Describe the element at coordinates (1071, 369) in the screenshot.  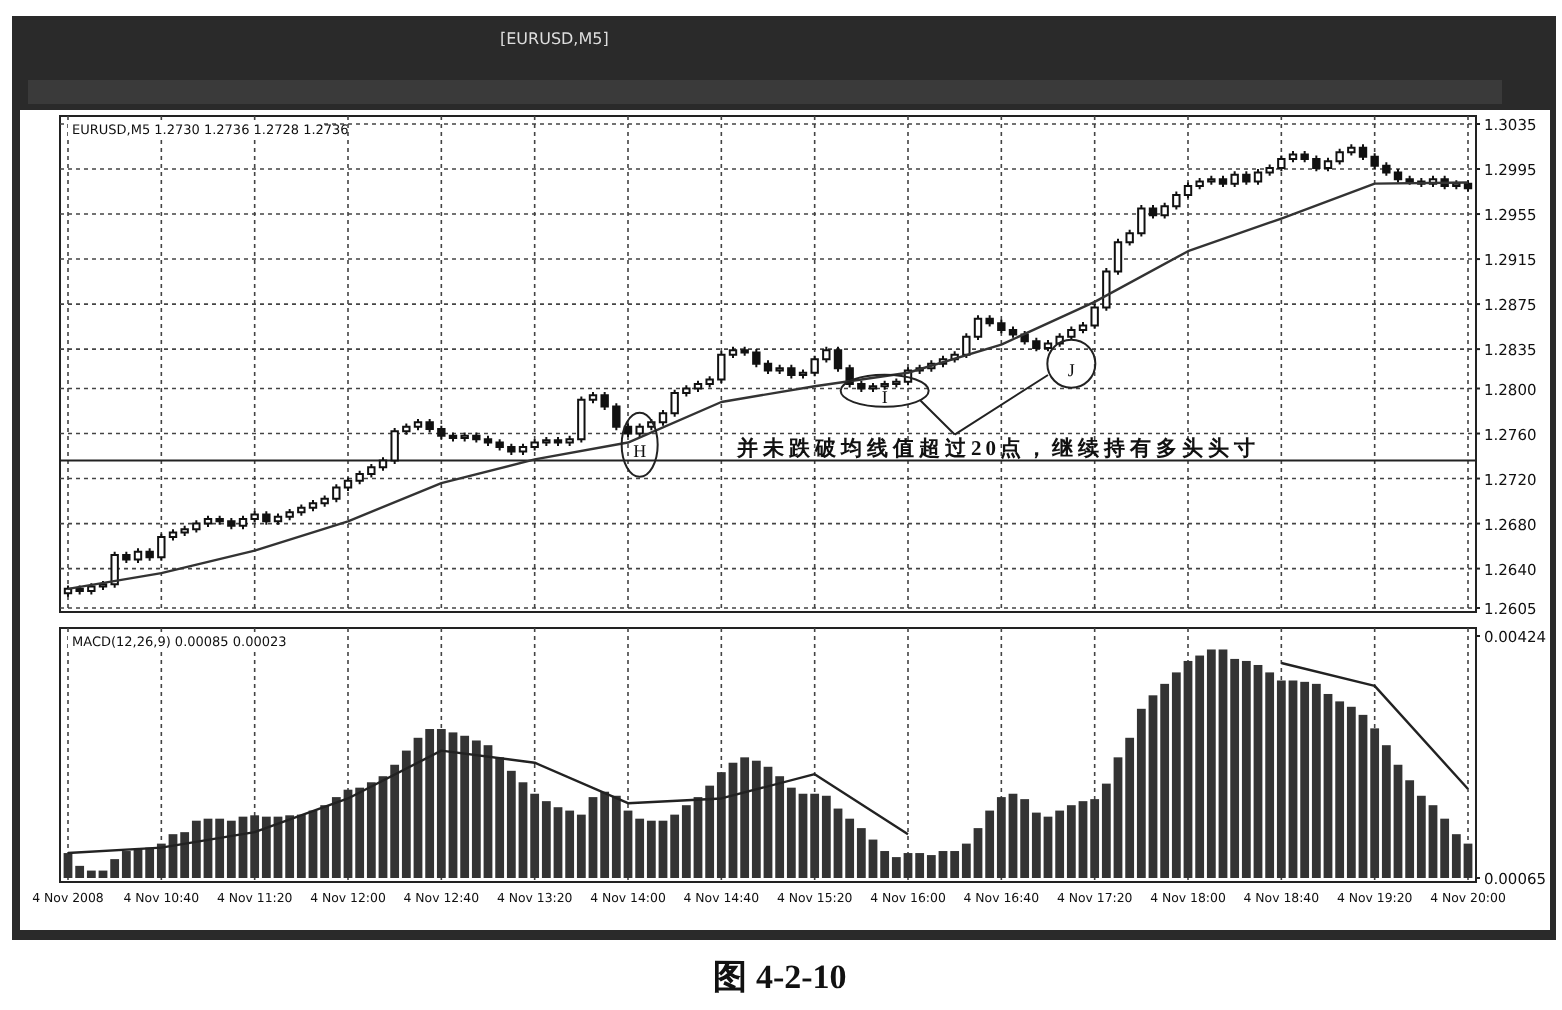
I see `annotation: J` at that location.